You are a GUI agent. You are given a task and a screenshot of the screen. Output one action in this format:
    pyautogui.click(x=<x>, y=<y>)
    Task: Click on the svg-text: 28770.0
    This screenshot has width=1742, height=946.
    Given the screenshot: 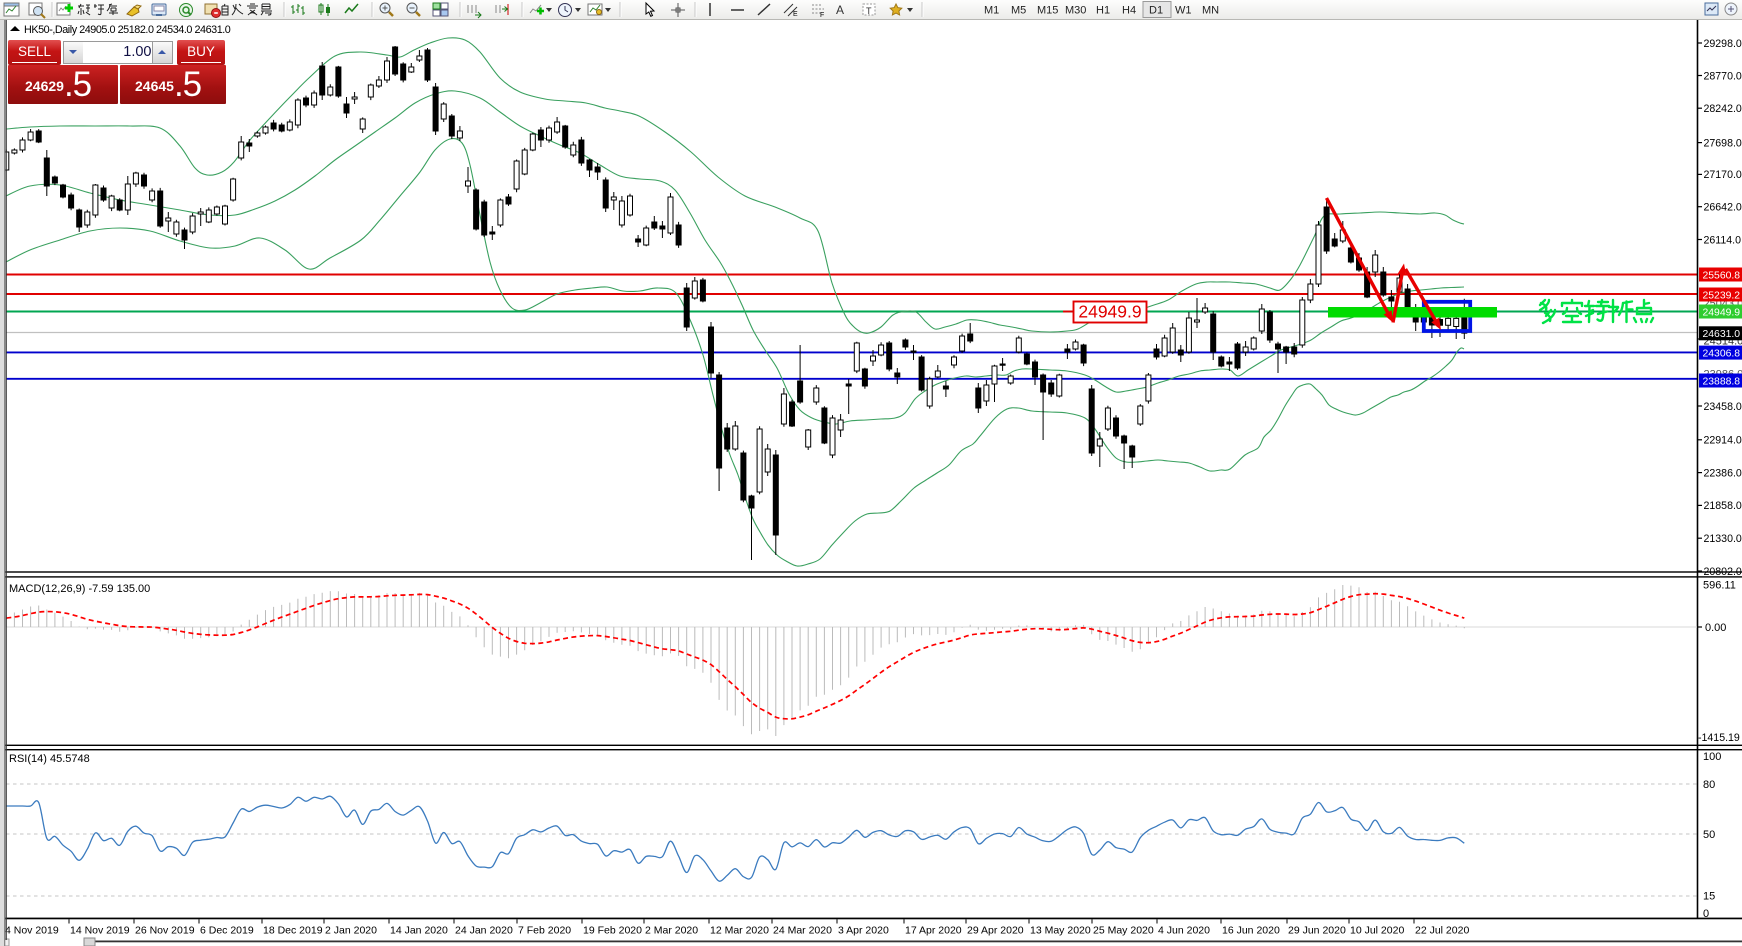 What is the action you would take?
    pyautogui.click(x=1723, y=76)
    